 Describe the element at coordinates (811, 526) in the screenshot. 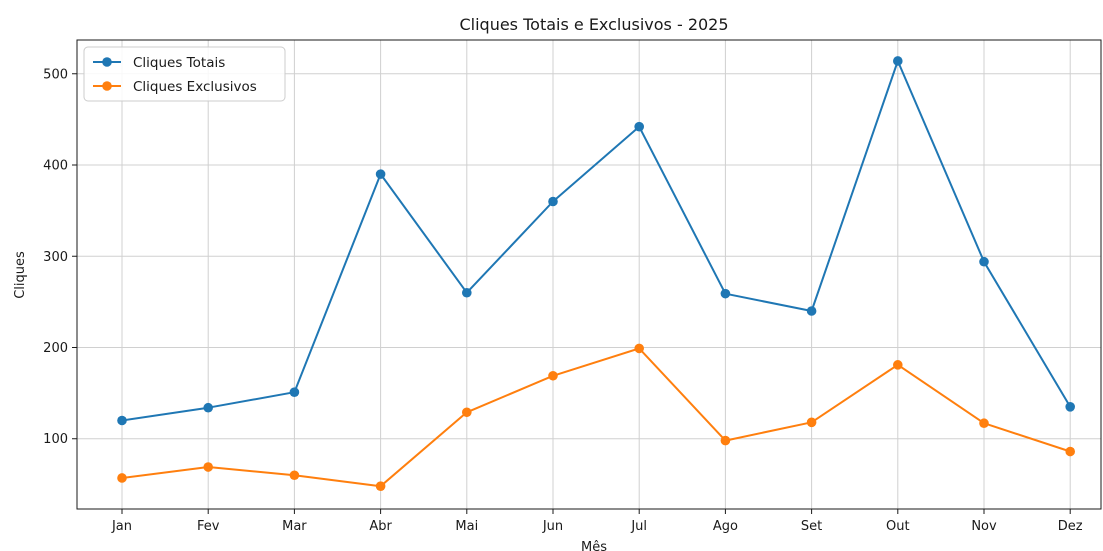

I see `x-tick-label: Set` at that location.